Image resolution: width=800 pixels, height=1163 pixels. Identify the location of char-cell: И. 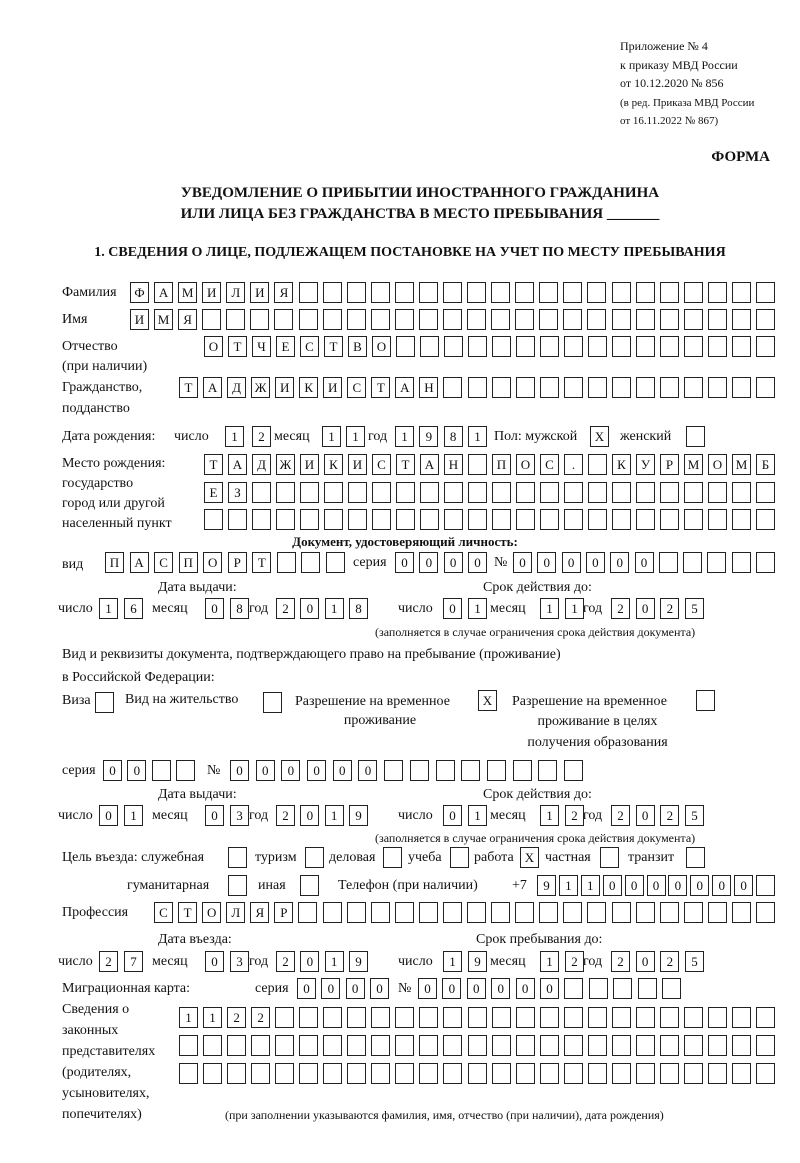
(357, 464).